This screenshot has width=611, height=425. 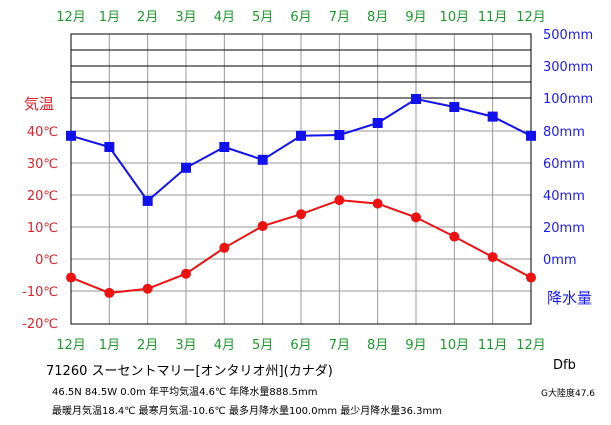 What do you see at coordinates (568, 394) in the screenshot?
I see `continentality: G大陸度47.6` at bounding box center [568, 394].